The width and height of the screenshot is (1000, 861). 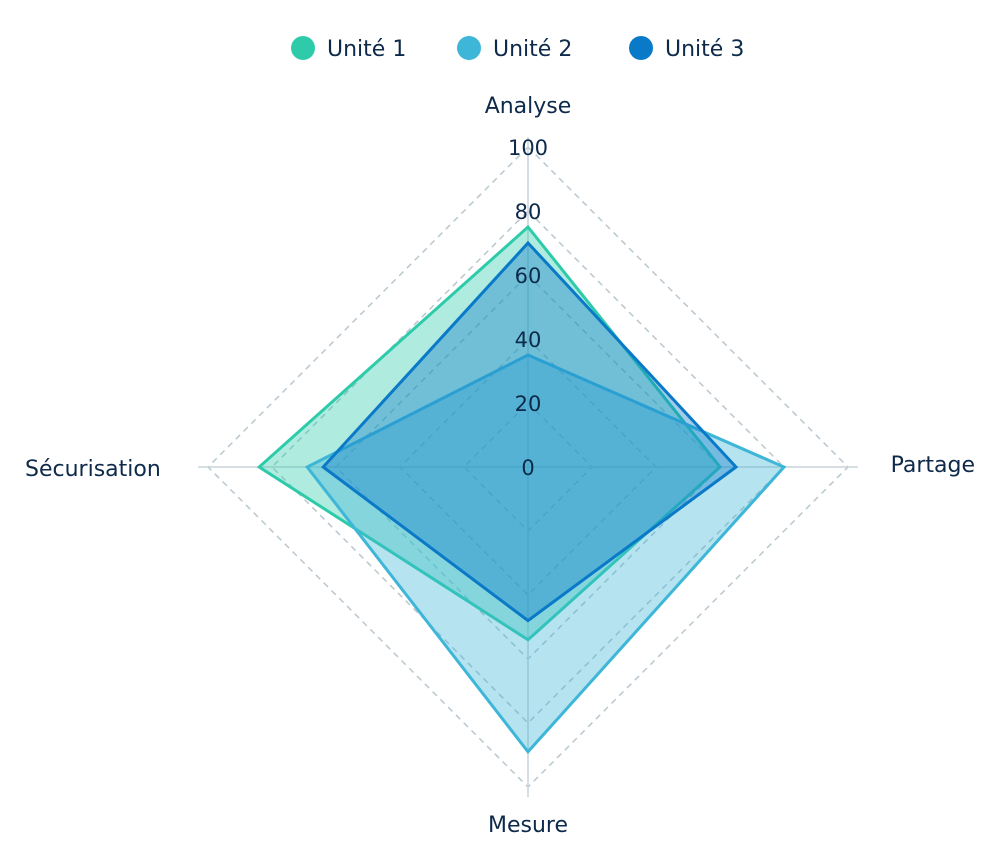 I want to click on legend-label: Unité 1, so click(x=366, y=49).